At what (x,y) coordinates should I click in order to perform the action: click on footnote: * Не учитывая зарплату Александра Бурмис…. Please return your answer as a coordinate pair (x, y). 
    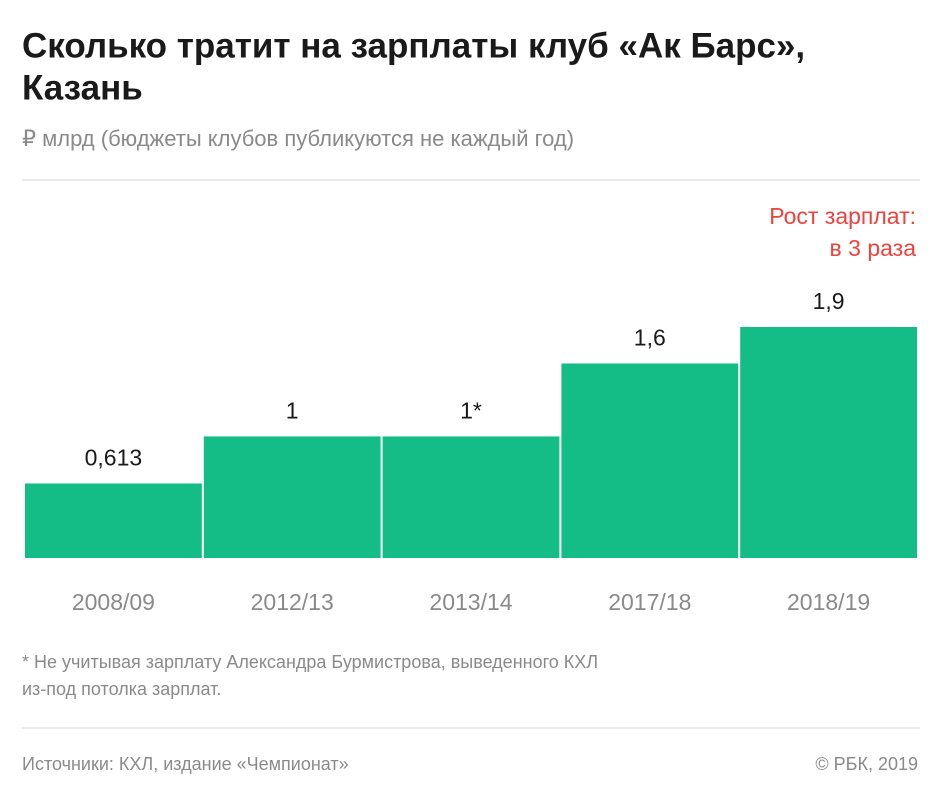
    Looking at the image, I should click on (310, 662).